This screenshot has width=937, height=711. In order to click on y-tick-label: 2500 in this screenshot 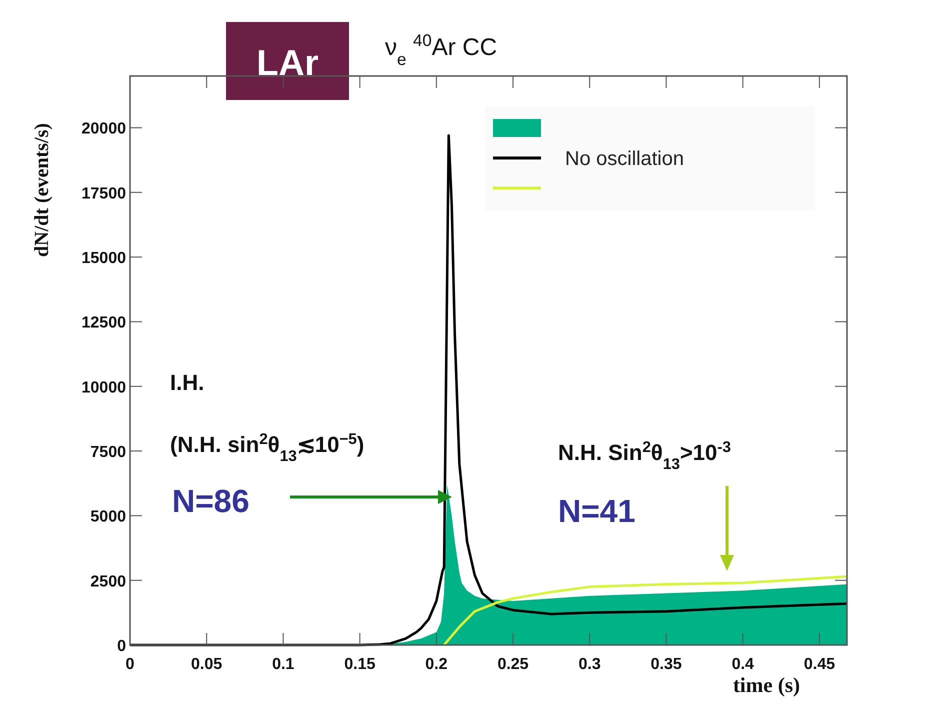, I will do `click(108, 581)`.